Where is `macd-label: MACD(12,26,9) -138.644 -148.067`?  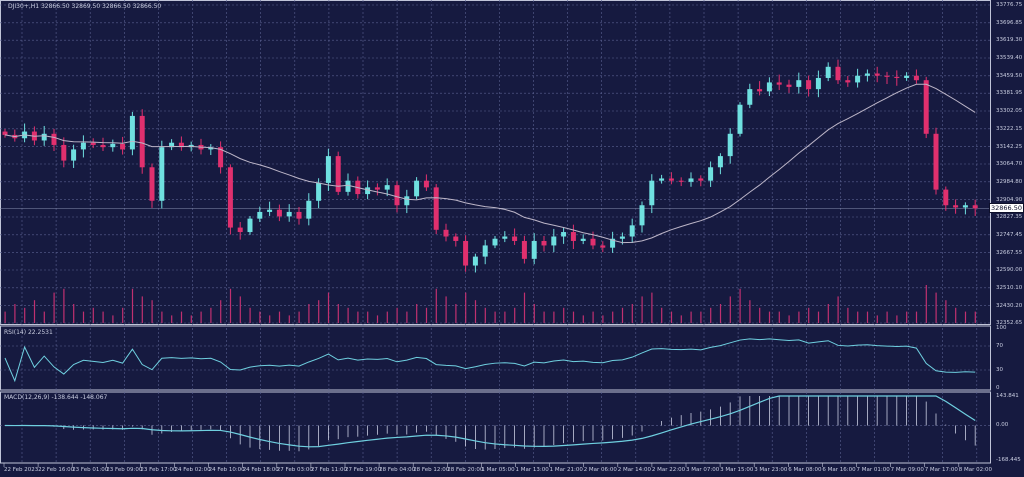 macd-label: MACD(12,26,9) -138.644 -148.067 is located at coordinates (56, 397).